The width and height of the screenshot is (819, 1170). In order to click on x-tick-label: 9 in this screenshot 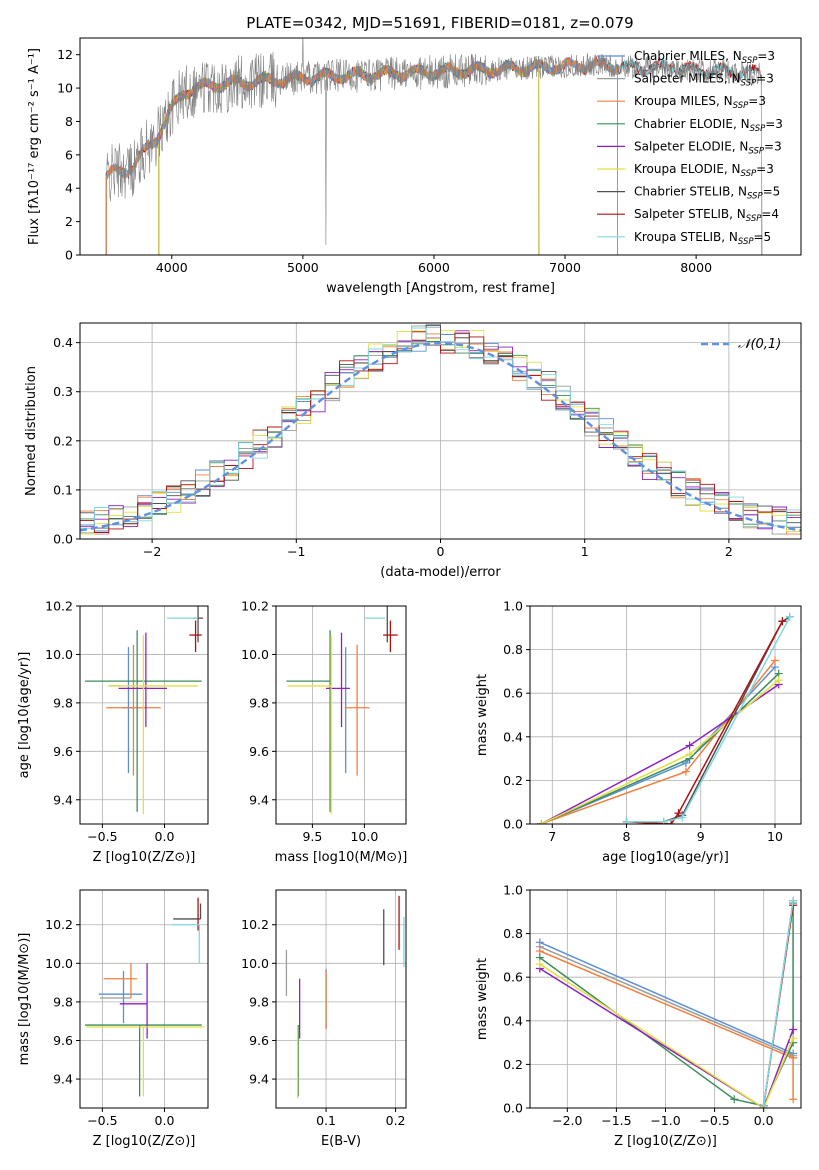, I will do `click(701, 836)`.